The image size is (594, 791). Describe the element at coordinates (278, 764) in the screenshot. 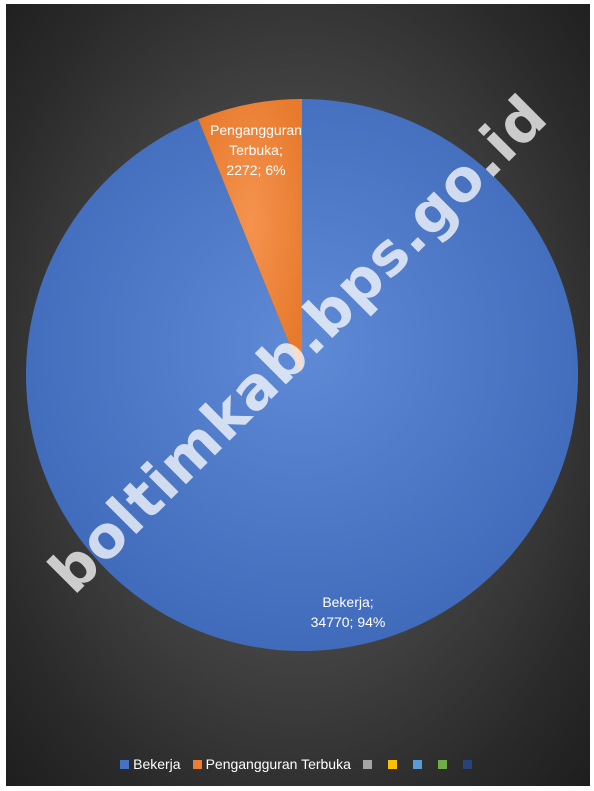

I see `legend-label: Pengangguran Terbuka` at that location.